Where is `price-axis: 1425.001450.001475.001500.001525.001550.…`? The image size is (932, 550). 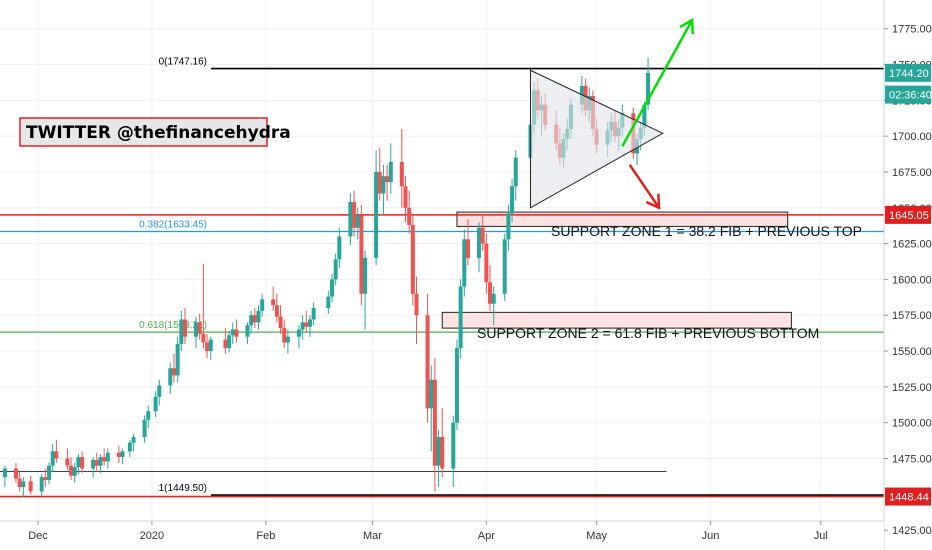
price-axis: 1425.001450.001475.001500.001525.001550.… is located at coordinates (907, 275).